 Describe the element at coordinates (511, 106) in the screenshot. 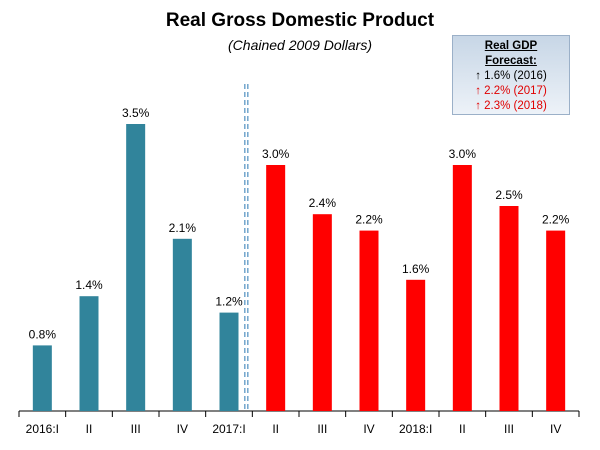

I see `forecast-line-2018: ↑ 2.3% (2018)` at that location.